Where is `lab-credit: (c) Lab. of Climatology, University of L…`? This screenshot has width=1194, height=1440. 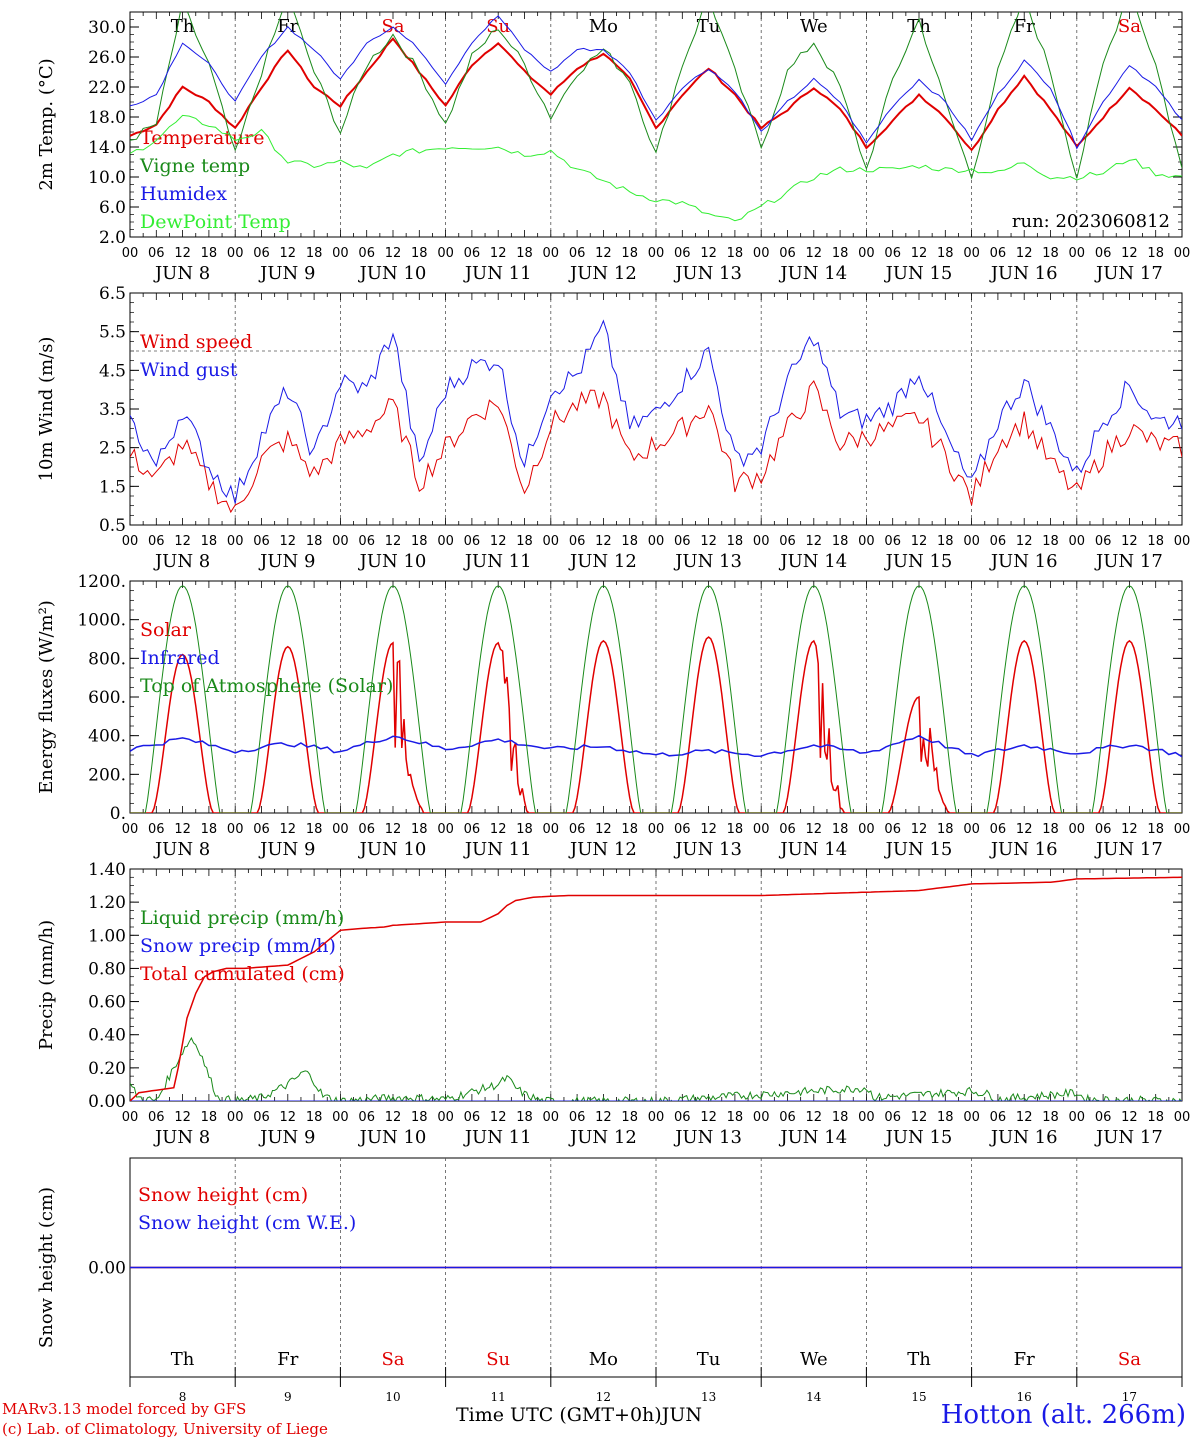 lab-credit: (c) Lab. of Climatology, University of L… is located at coordinates (165, 1429).